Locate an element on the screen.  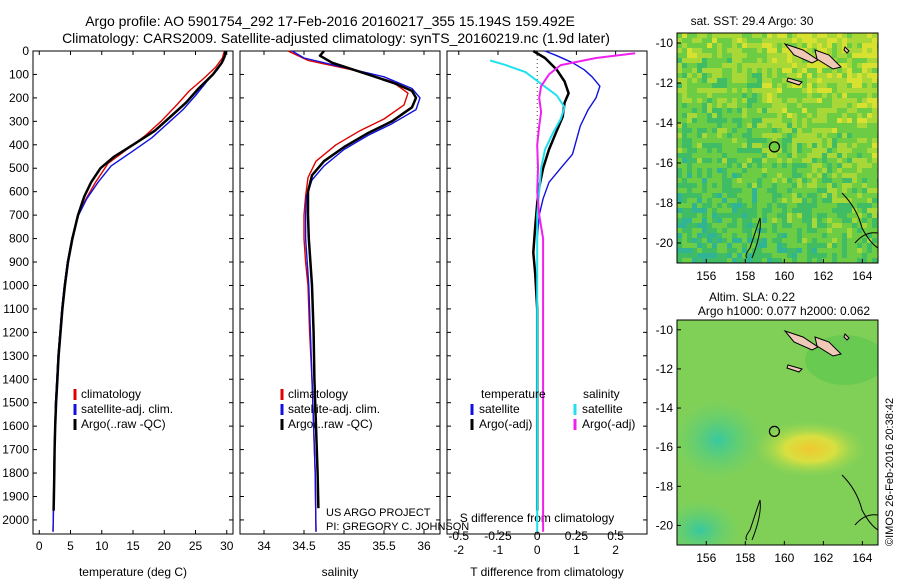
sst-map-frame is located at coordinates (777, 148).